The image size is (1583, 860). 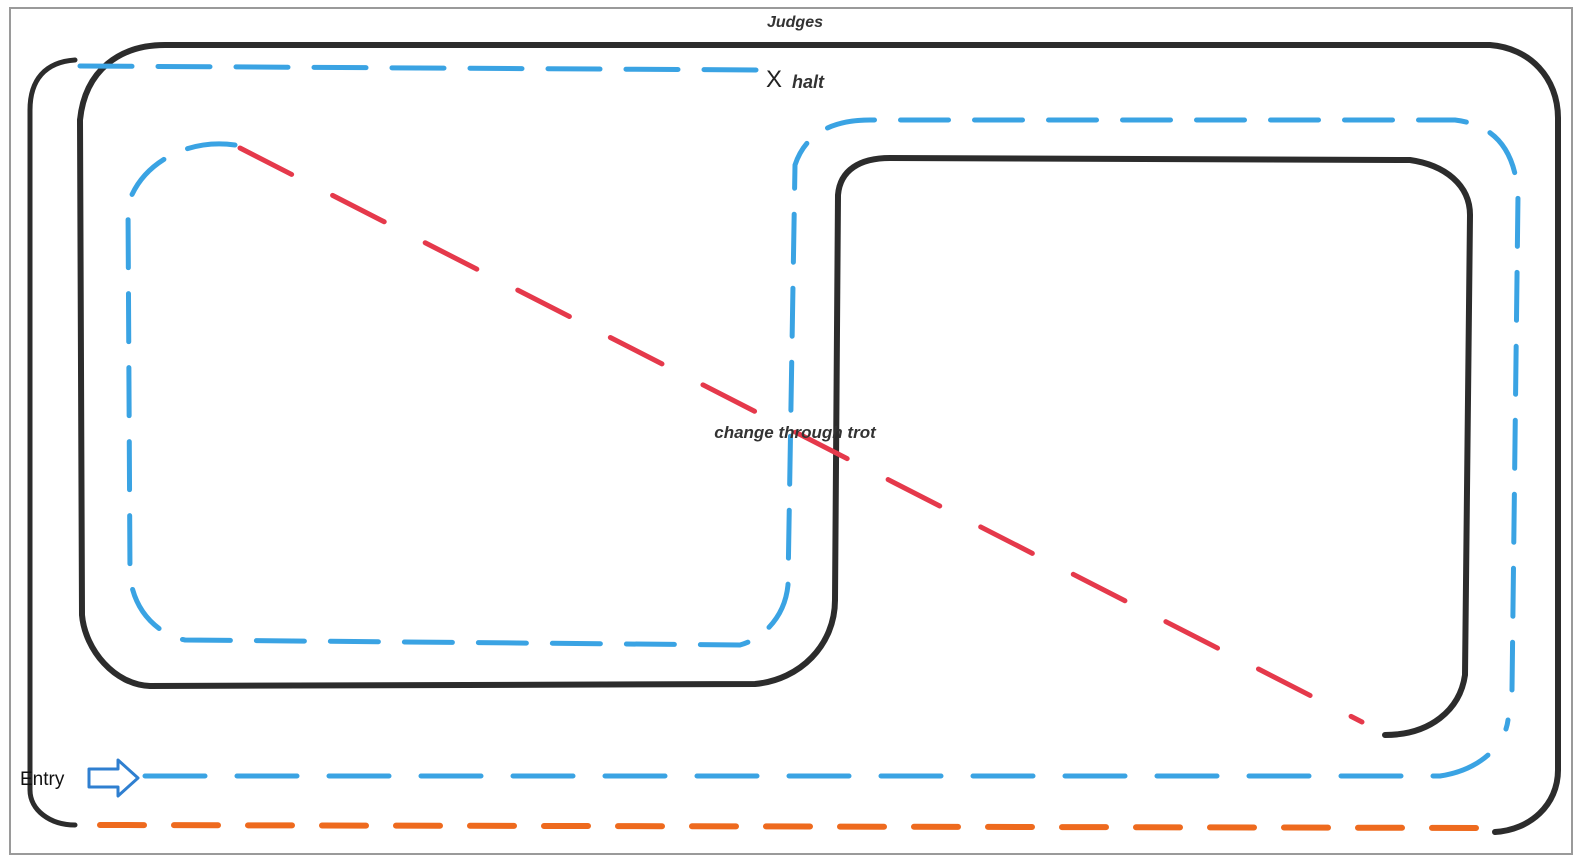 I want to click on blue-path-bottom, so click(x=826, y=748).